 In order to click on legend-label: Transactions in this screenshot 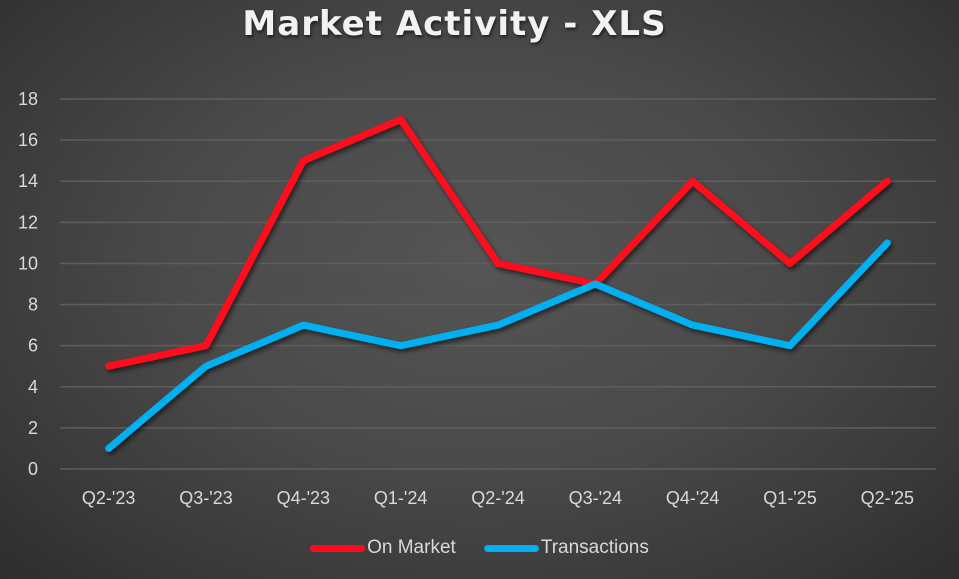, I will do `click(594, 547)`.